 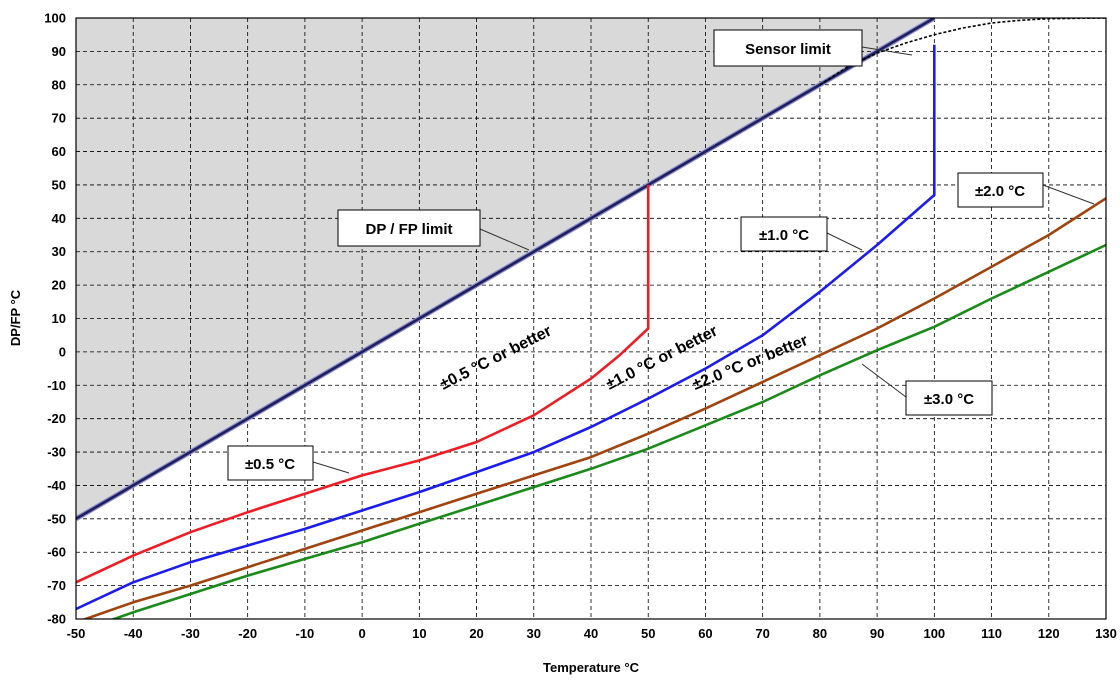 I want to click on x-tick-label: 20, so click(x=476, y=633).